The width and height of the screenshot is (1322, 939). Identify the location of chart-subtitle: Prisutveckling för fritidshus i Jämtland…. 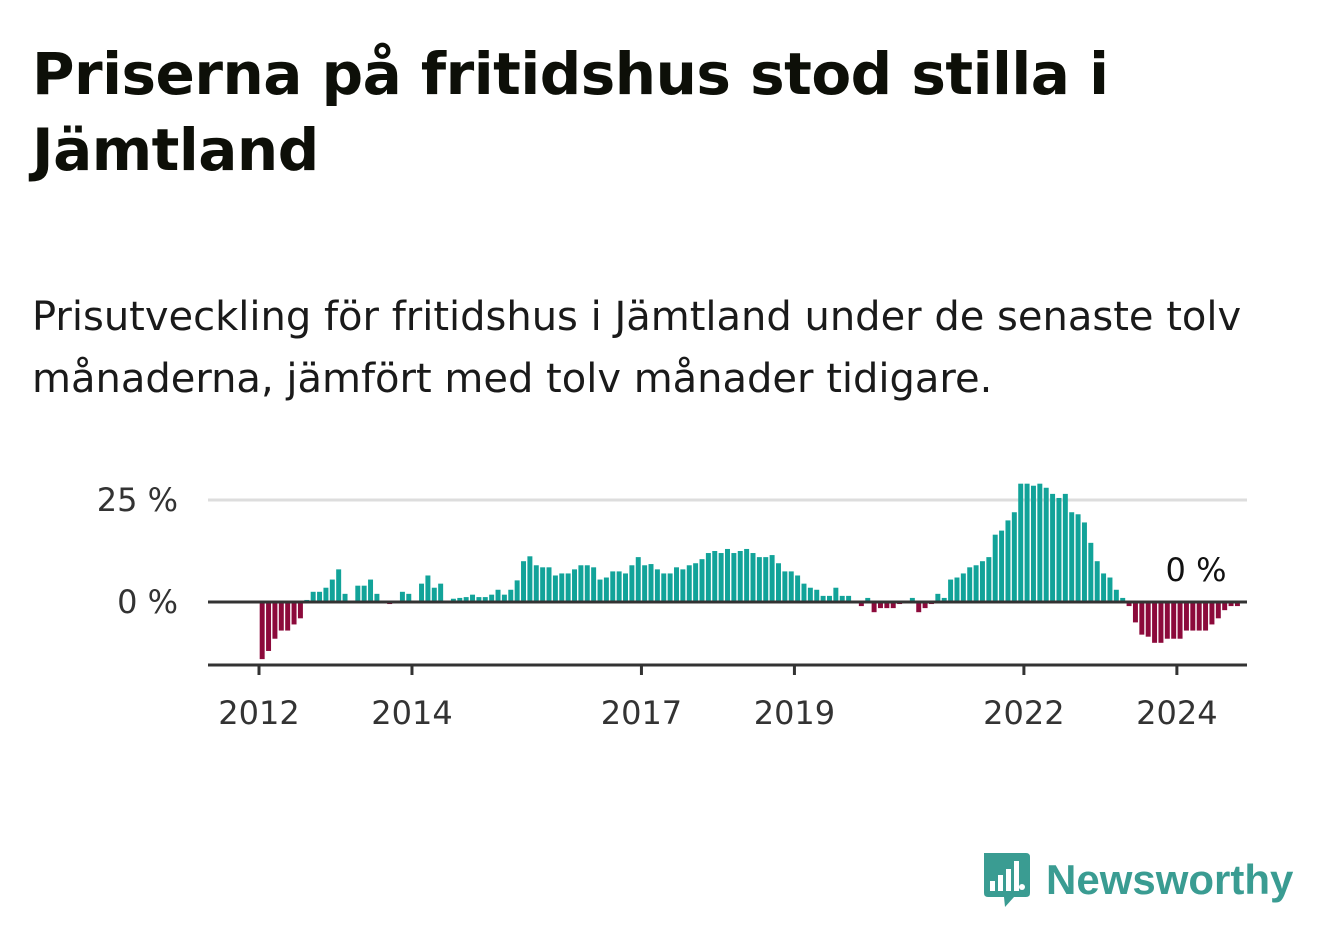
(637, 348).